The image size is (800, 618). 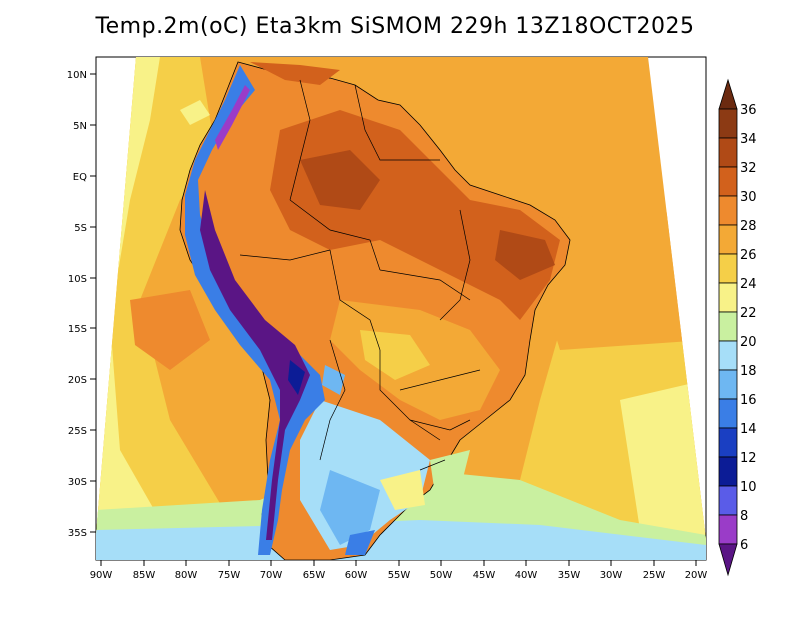 What do you see at coordinates (748, 400) in the screenshot?
I see `colorbar-label: 16` at bounding box center [748, 400].